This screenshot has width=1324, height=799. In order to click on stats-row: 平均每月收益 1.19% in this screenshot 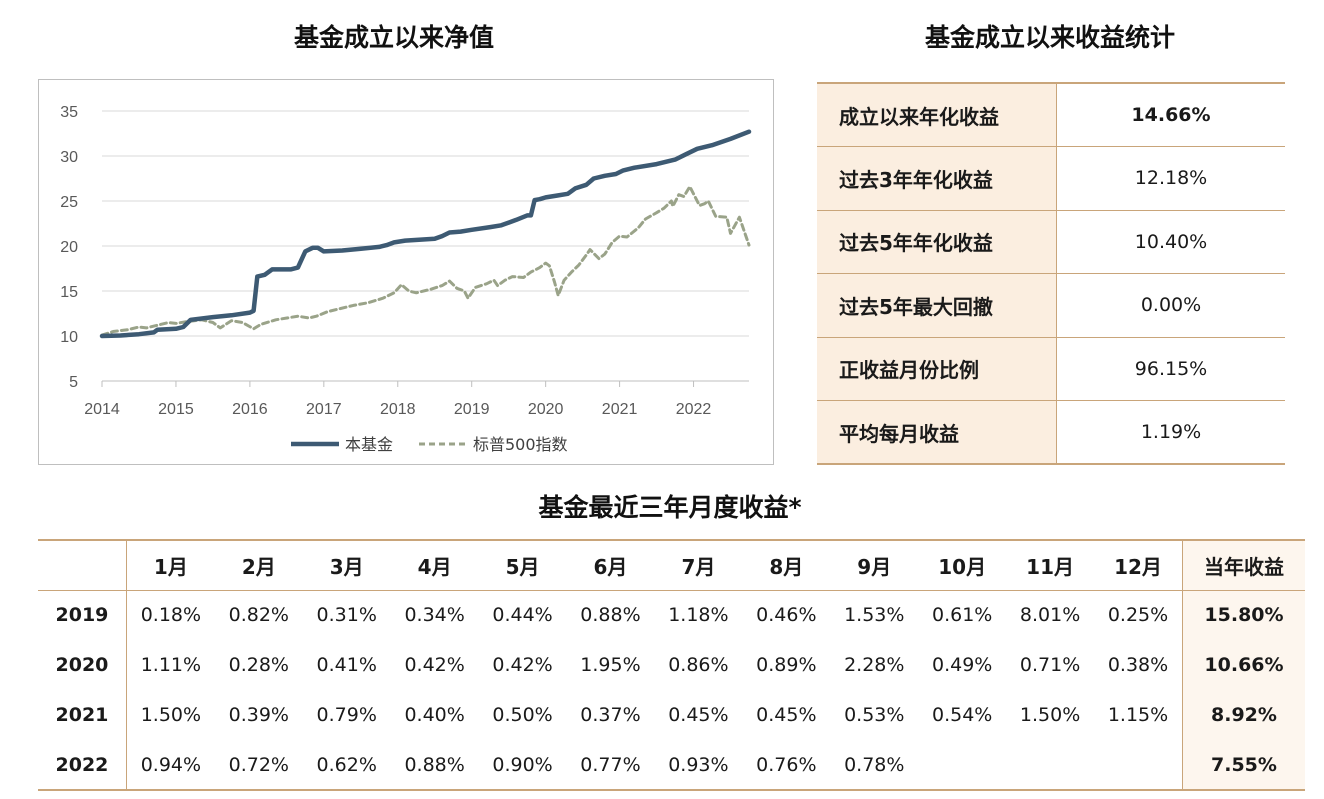, I will do `click(1051, 432)`.